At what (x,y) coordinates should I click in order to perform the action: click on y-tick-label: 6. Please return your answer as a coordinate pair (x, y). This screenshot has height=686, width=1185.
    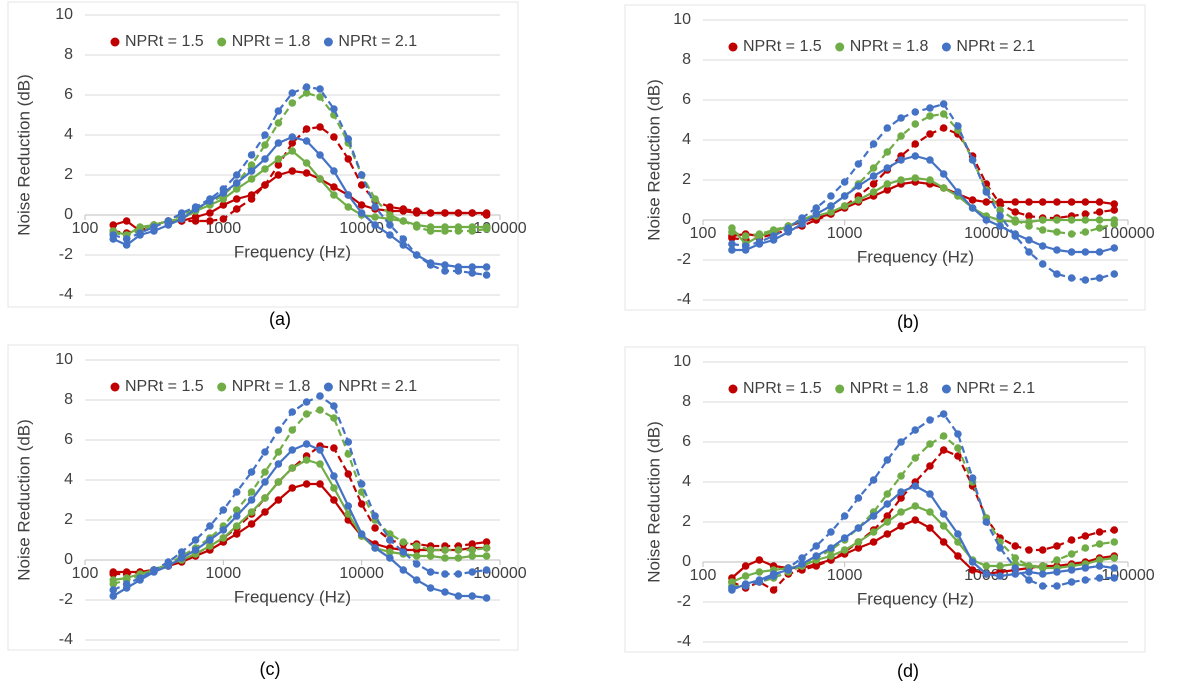
    Looking at the image, I should click on (686, 441).